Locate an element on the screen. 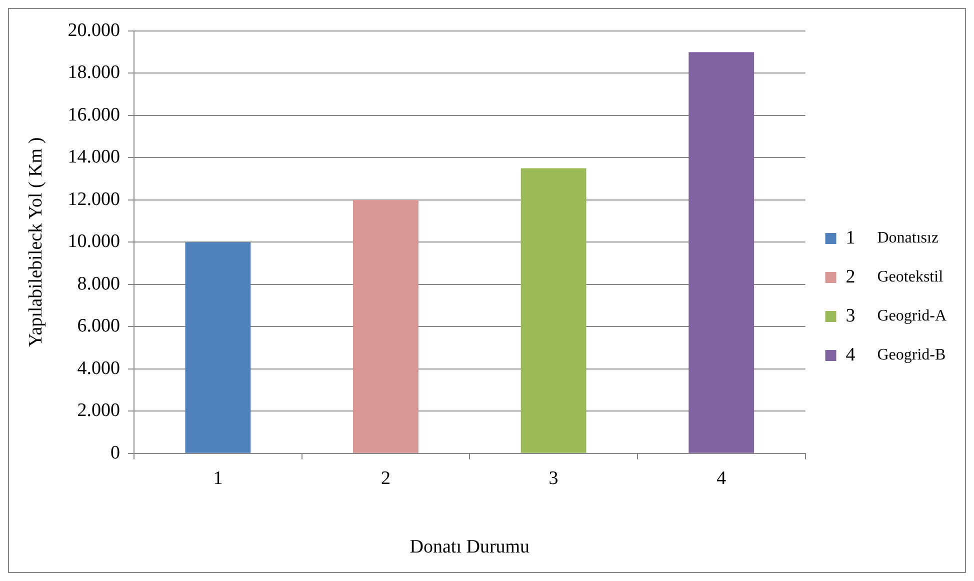 The image size is (974, 581). y-axis-title: Yapılabilebileck Yol ( Km ) is located at coordinates (35, 242).